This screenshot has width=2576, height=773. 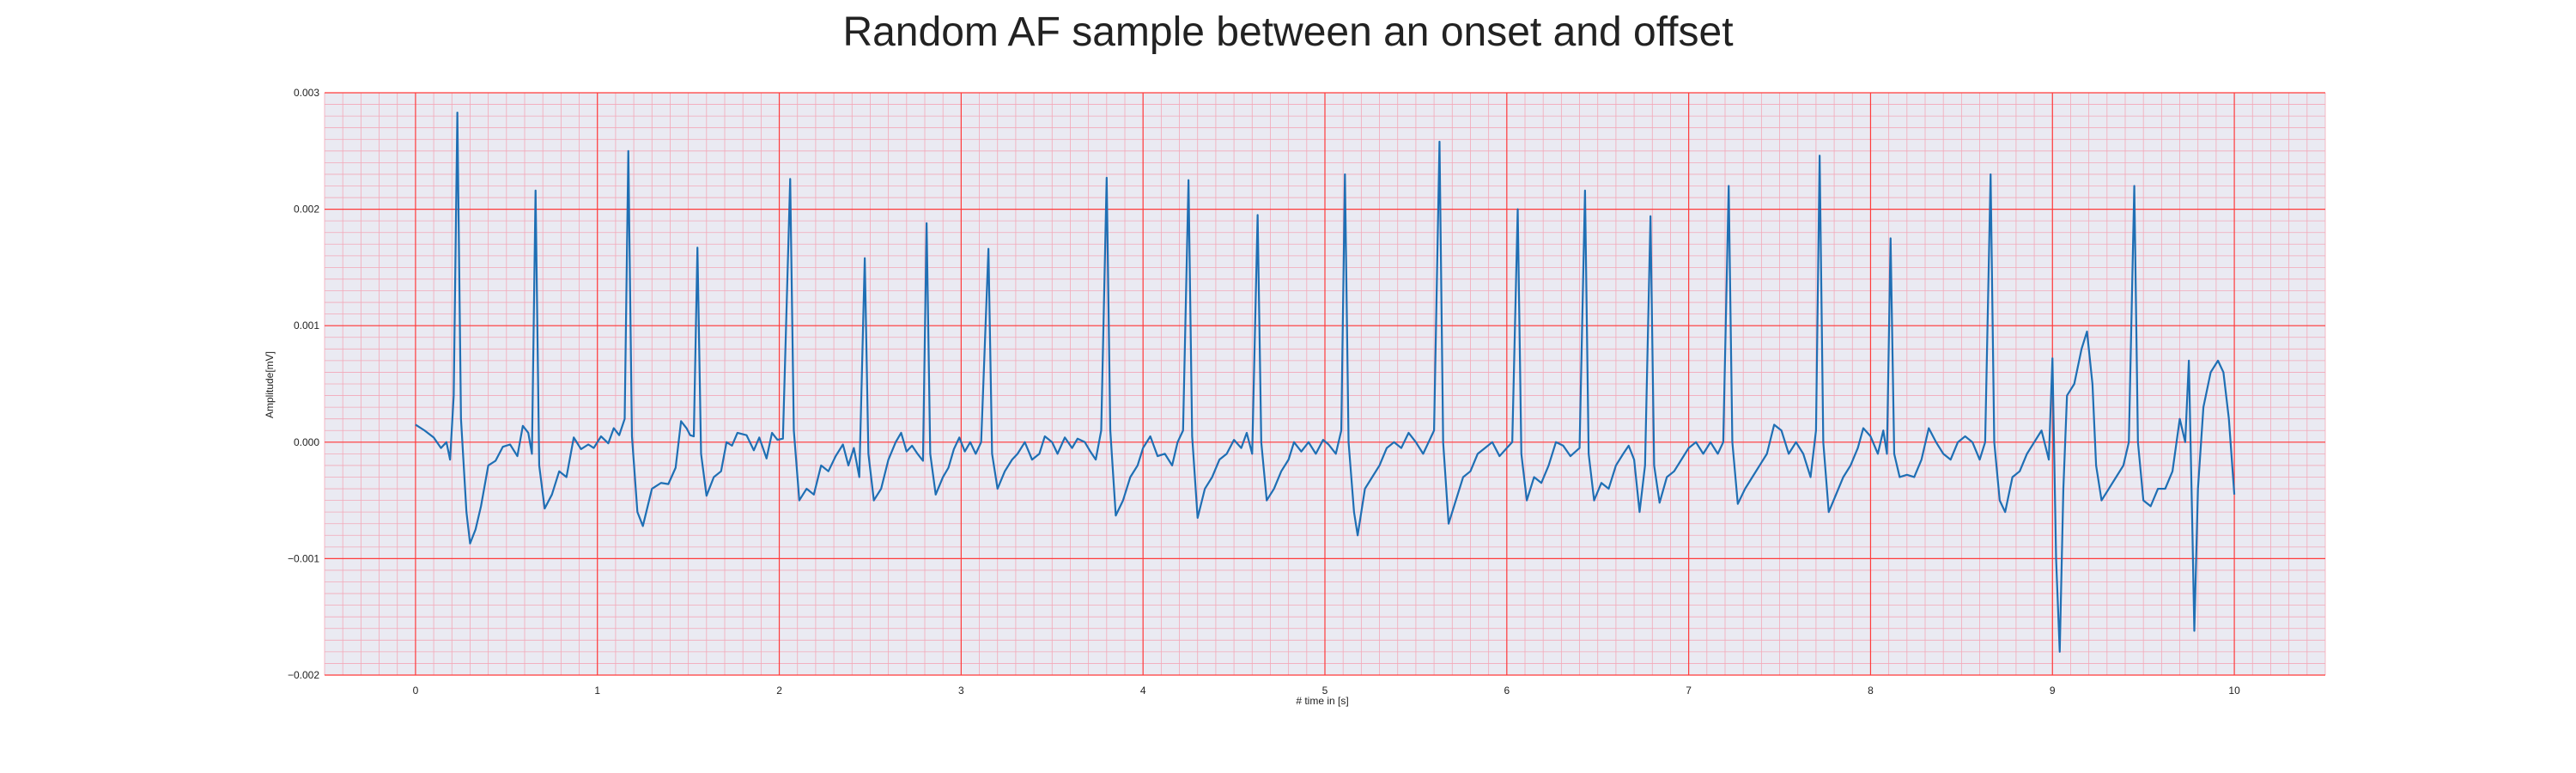 What do you see at coordinates (779, 691) in the screenshot?
I see `x-tick-label: 2` at bounding box center [779, 691].